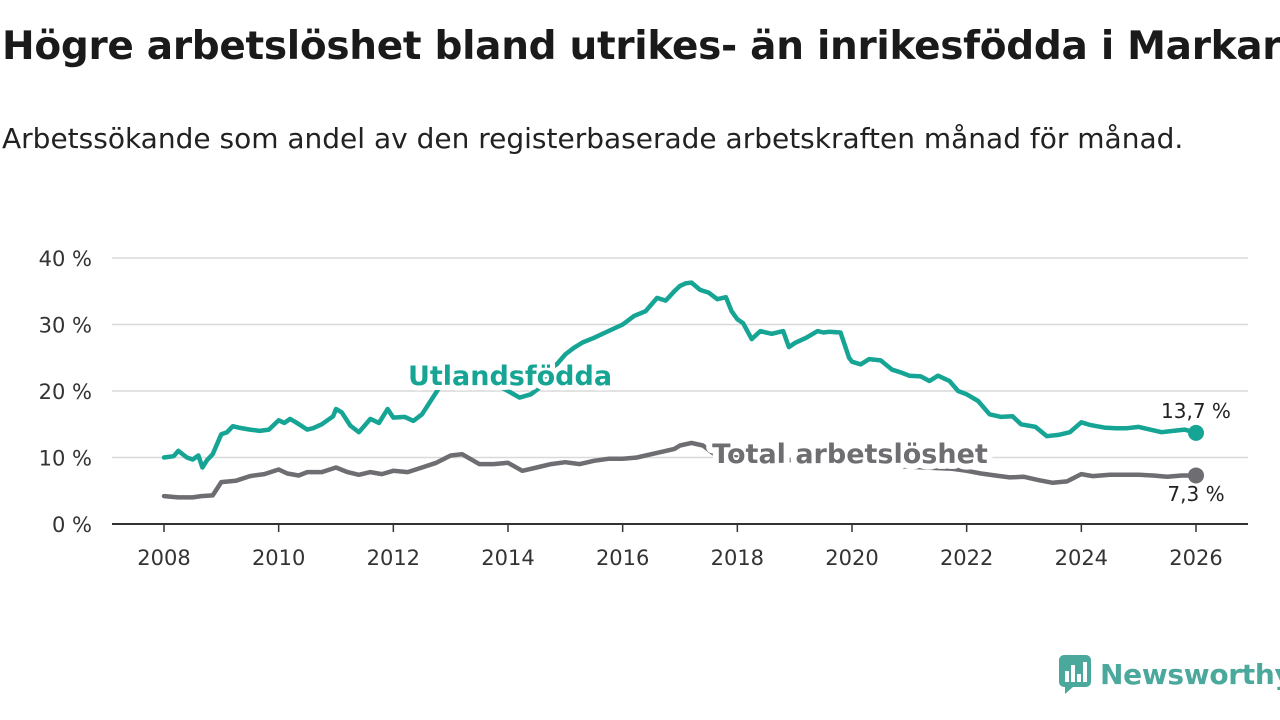  I want to click on x-tick-label: 2024, so click(1081, 558).